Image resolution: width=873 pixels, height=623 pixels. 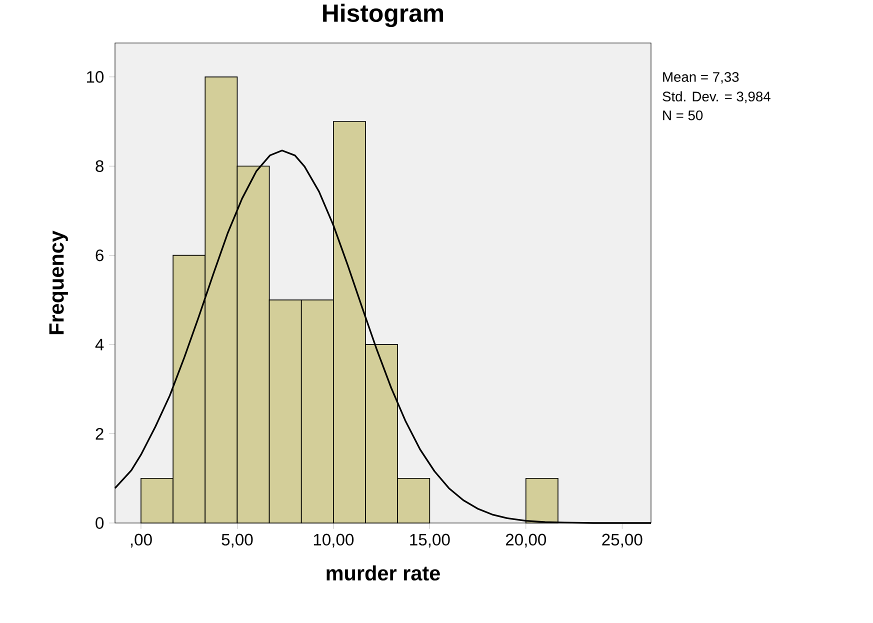 I want to click on chart-title: Histogram, so click(x=383, y=16).